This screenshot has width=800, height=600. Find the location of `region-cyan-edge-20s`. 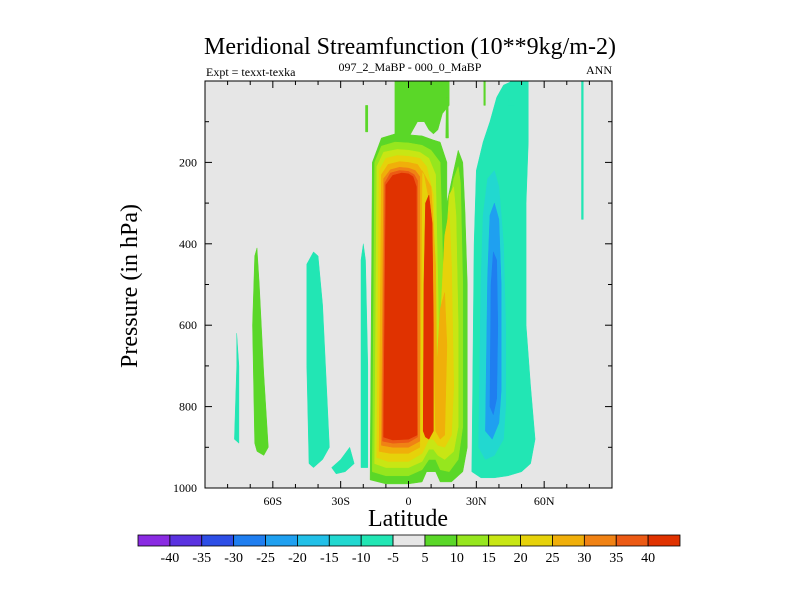

region-cyan-edge-20s is located at coordinates (364, 355).